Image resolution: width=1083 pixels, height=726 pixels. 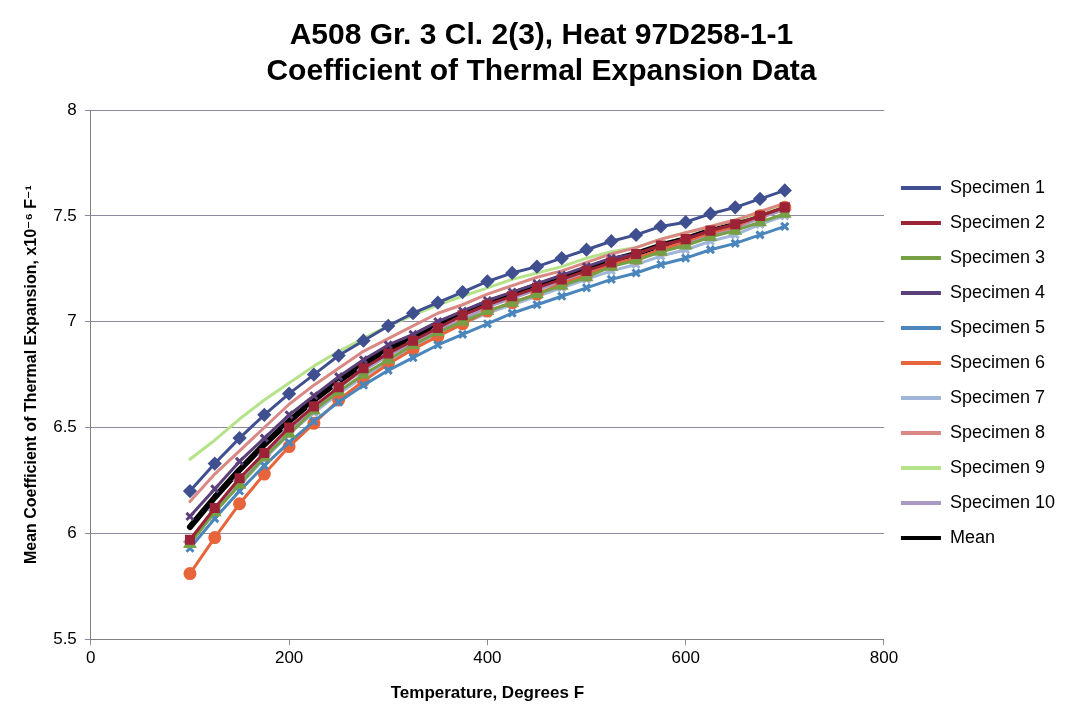 I want to click on y-tick-label: 7.5, so click(x=65, y=215).